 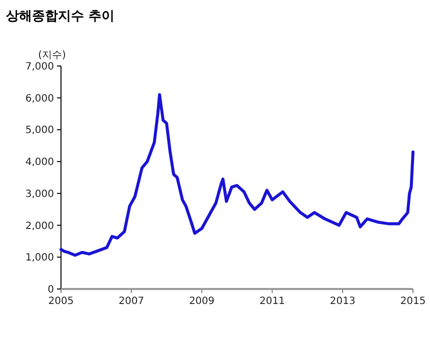 I want to click on x-tick-label: 2007, so click(x=131, y=301).